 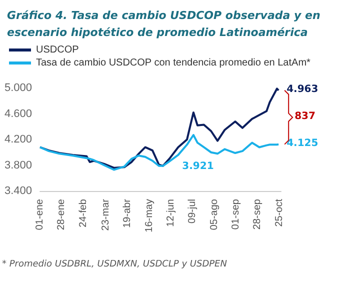 I want to click on x-tick-label: 25-oct, so click(x=279, y=212).